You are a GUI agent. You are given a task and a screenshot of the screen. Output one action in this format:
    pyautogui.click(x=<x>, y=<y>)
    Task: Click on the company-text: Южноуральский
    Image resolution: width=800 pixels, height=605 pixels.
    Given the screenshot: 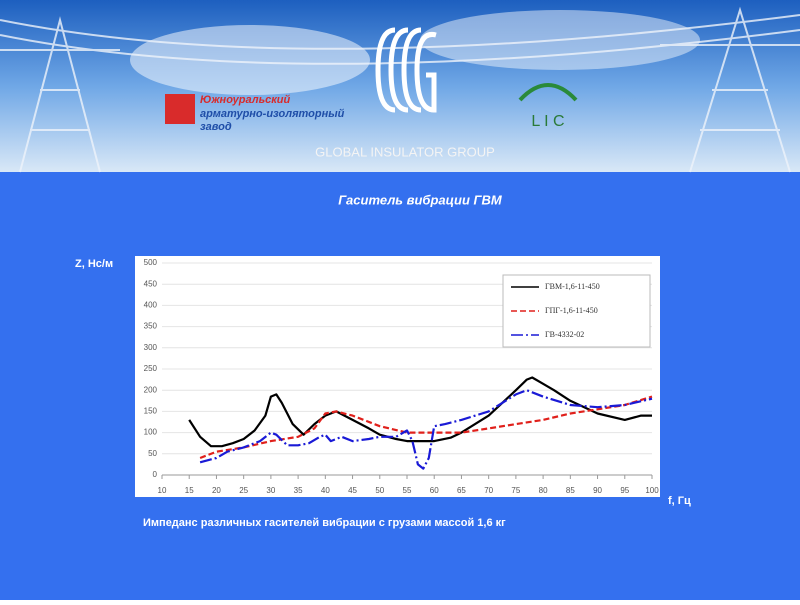 What is the action you would take?
    pyautogui.click(x=245, y=100)
    